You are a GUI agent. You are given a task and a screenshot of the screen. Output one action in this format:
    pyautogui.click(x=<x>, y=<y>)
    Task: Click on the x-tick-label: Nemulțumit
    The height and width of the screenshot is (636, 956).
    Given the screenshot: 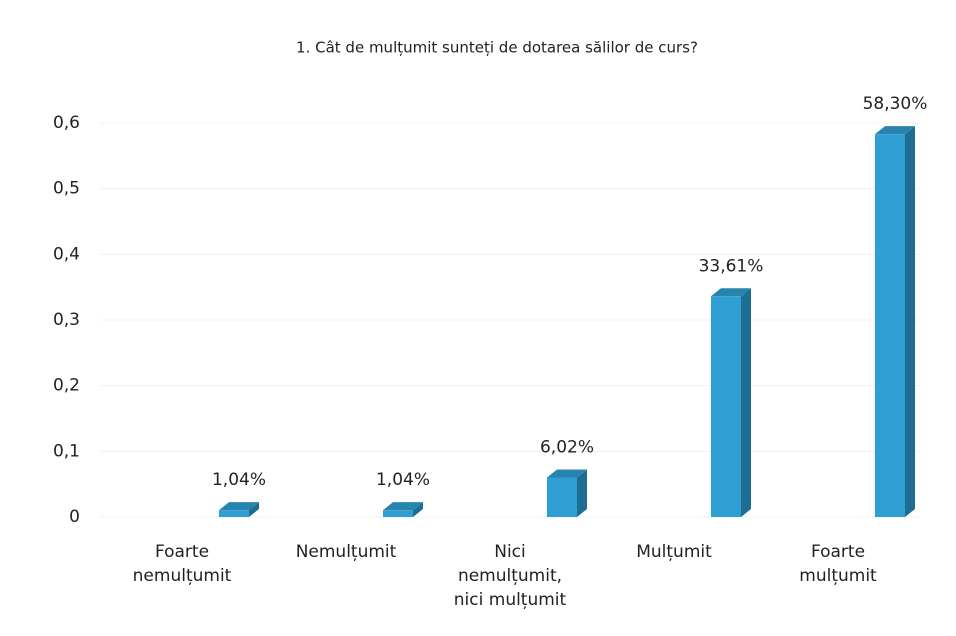 What is the action you would take?
    pyautogui.click(x=346, y=552)
    